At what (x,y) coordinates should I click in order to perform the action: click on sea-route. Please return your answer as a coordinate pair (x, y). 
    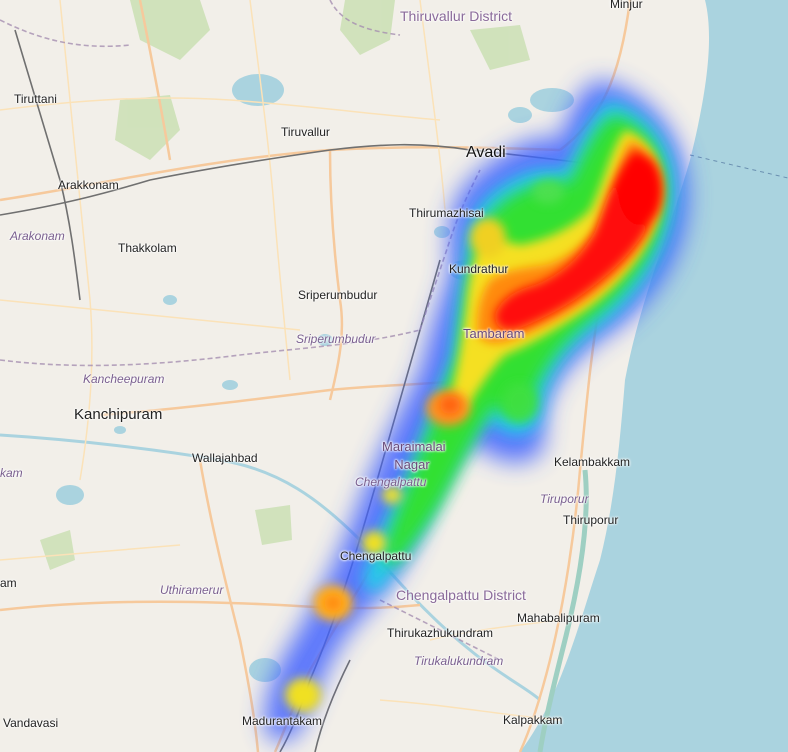
    Looking at the image, I should click on (738, 166).